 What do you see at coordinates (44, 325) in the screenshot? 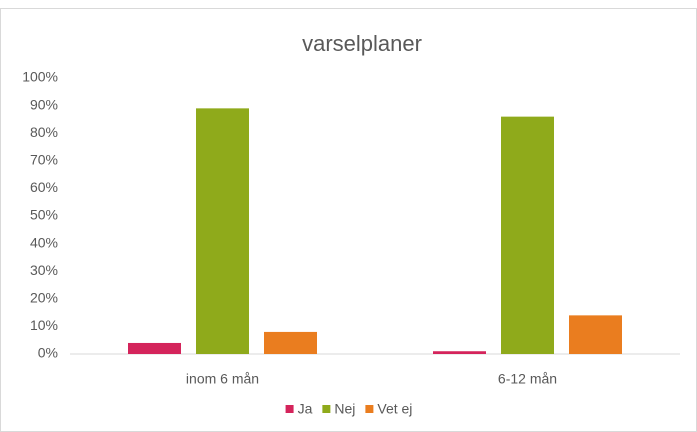
I see `y-tick-label: 10%` at bounding box center [44, 325].